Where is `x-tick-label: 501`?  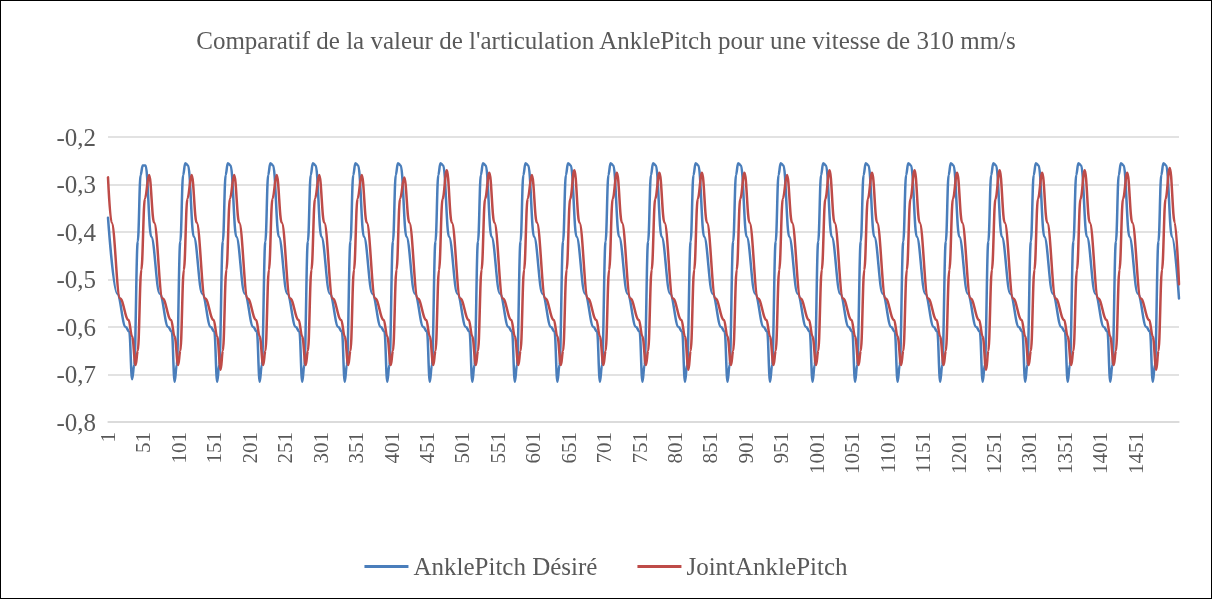 x-tick-label: 501 is located at coordinates (462, 448).